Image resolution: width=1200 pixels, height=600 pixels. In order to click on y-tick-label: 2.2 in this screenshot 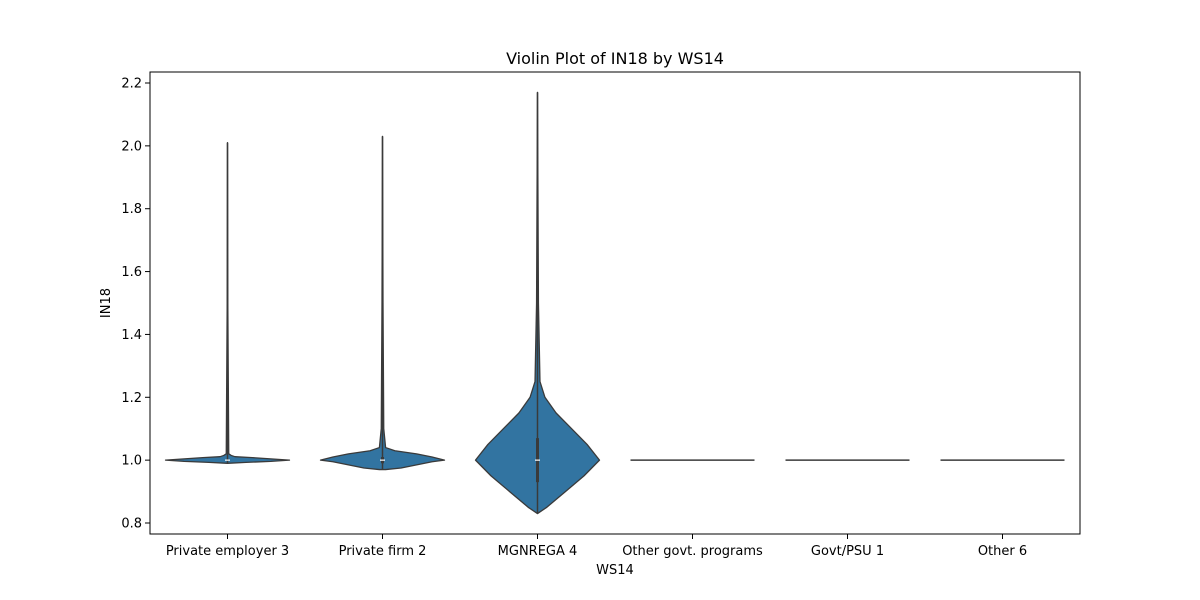, I will do `click(131, 84)`.